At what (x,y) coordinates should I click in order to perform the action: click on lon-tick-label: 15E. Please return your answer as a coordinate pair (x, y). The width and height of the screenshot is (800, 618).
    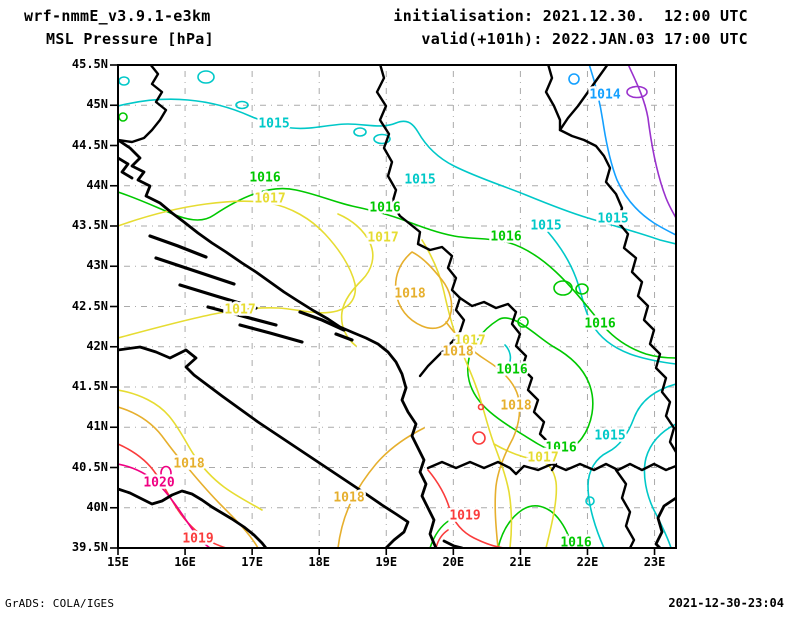
    Looking at the image, I should click on (118, 562).